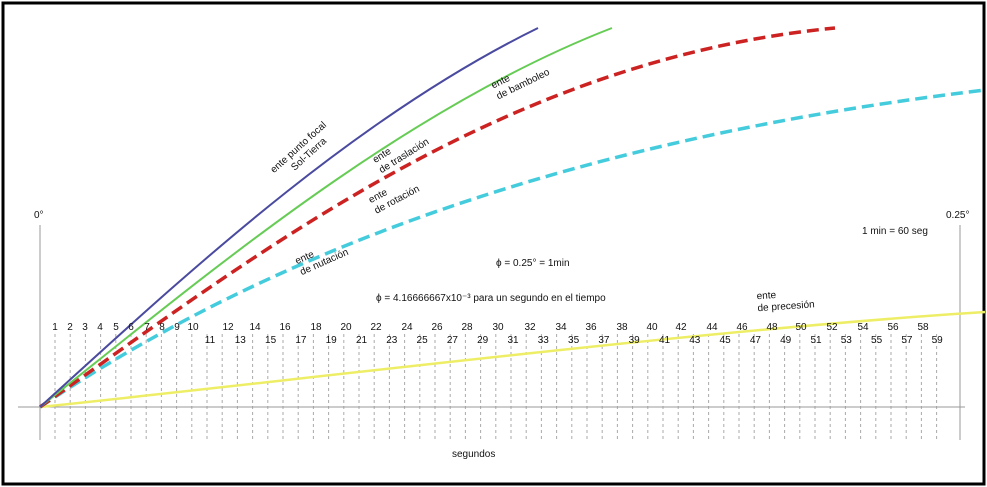 The height and width of the screenshot is (487, 987). What do you see at coordinates (467, 327) in the screenshot?
I see `second-label-upper: 28` at bounding box center [467, 327].